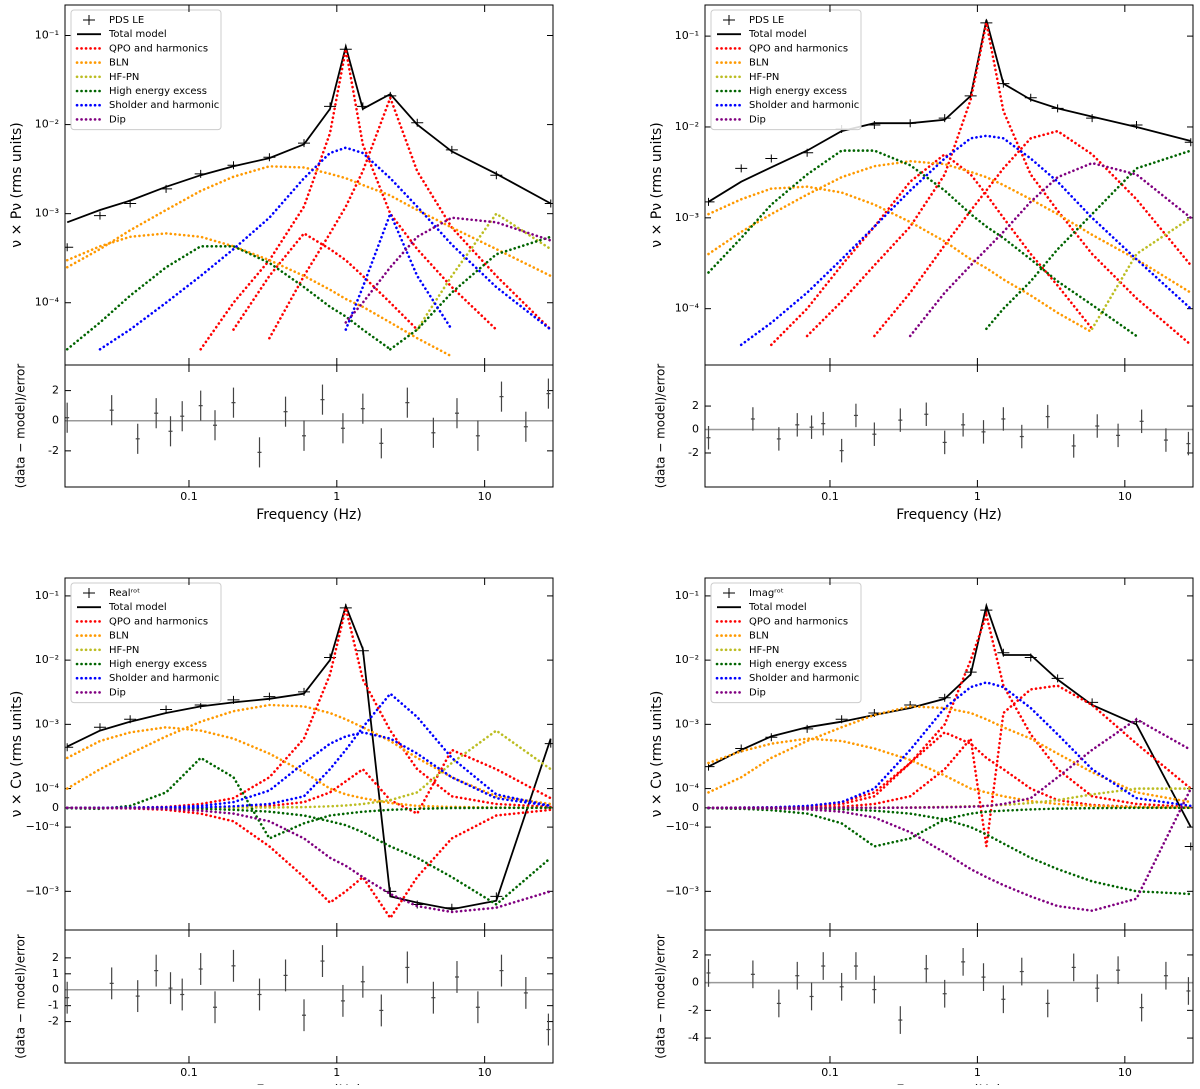 Image resolution: width=1200 pixels, height=1089 pixels. I want to click on y-tick-label: -1, so click(53, 1005).